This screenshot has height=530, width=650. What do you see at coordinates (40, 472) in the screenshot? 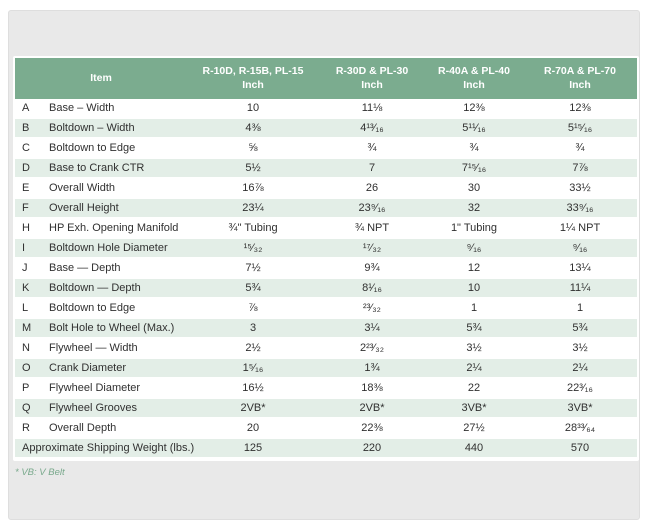
I see `vb-footnote: * VB: V Belt` at bounding box center [40, 472].